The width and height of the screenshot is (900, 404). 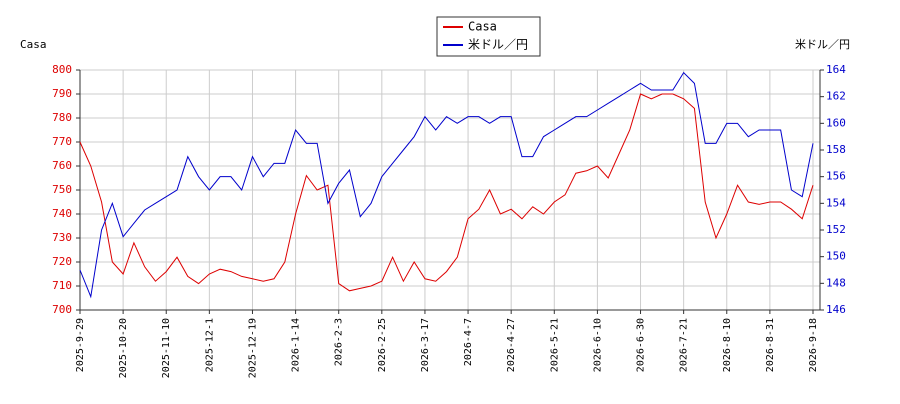 I want to click on x-tick-label: 2026-4-27, so click(x=511, y=345).